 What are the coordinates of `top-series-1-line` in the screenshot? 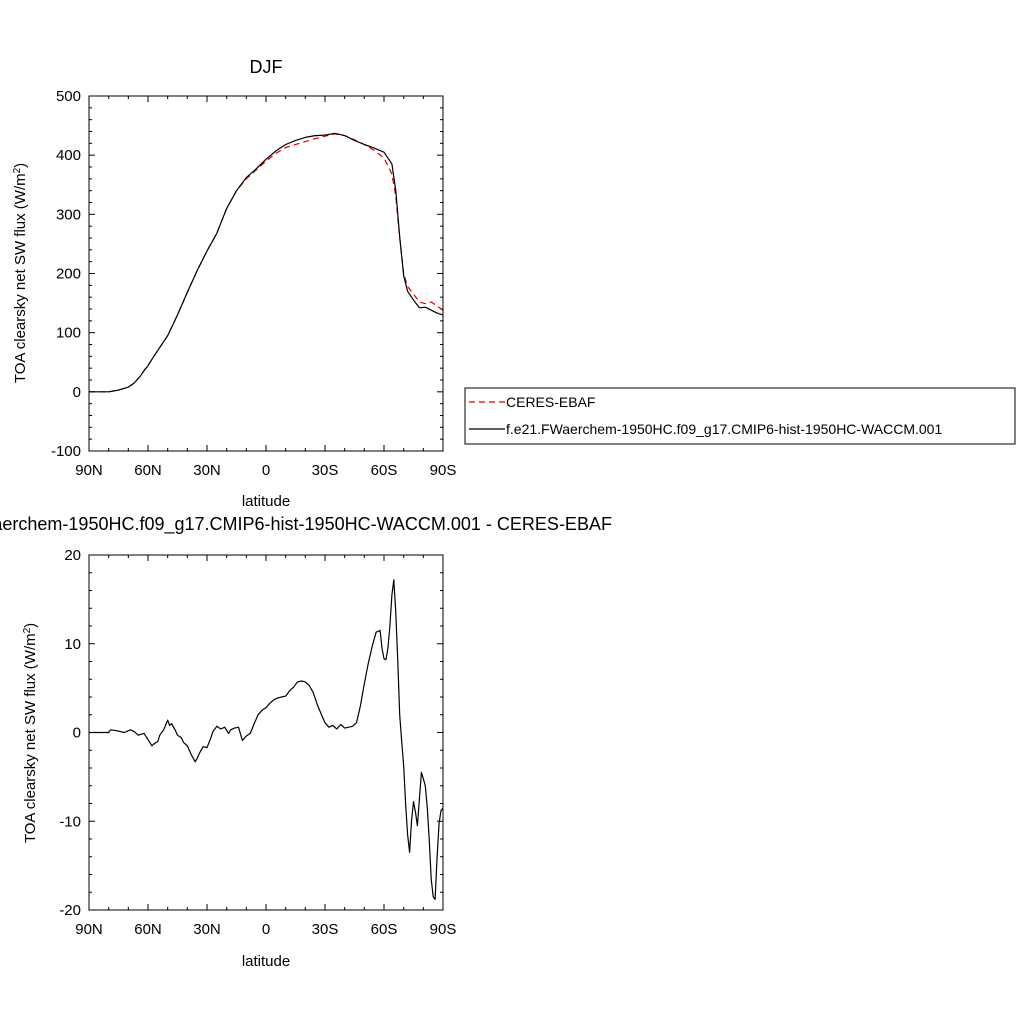 It's located at (266, 262).